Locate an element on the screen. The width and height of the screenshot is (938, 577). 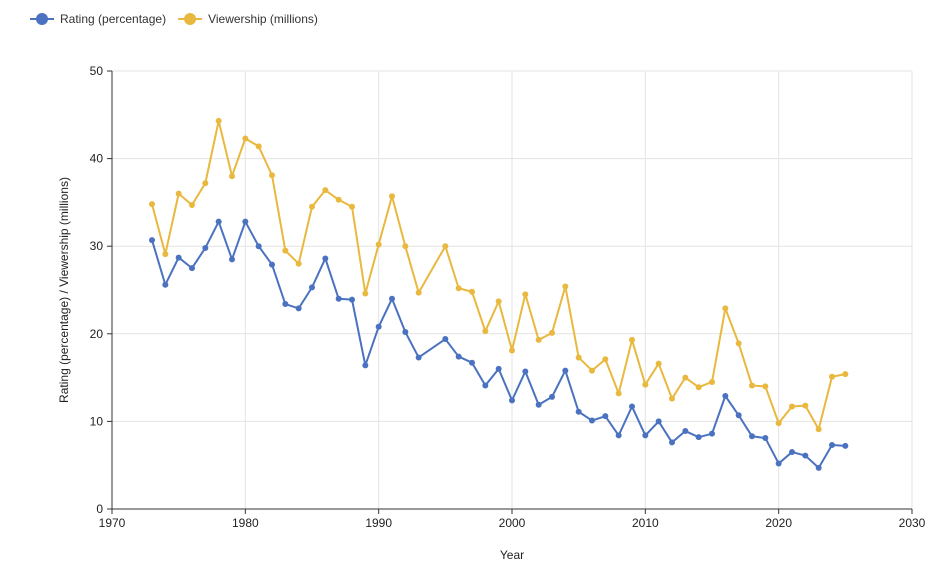
y-tick-label: 0 is located at coordinates (99, 509).